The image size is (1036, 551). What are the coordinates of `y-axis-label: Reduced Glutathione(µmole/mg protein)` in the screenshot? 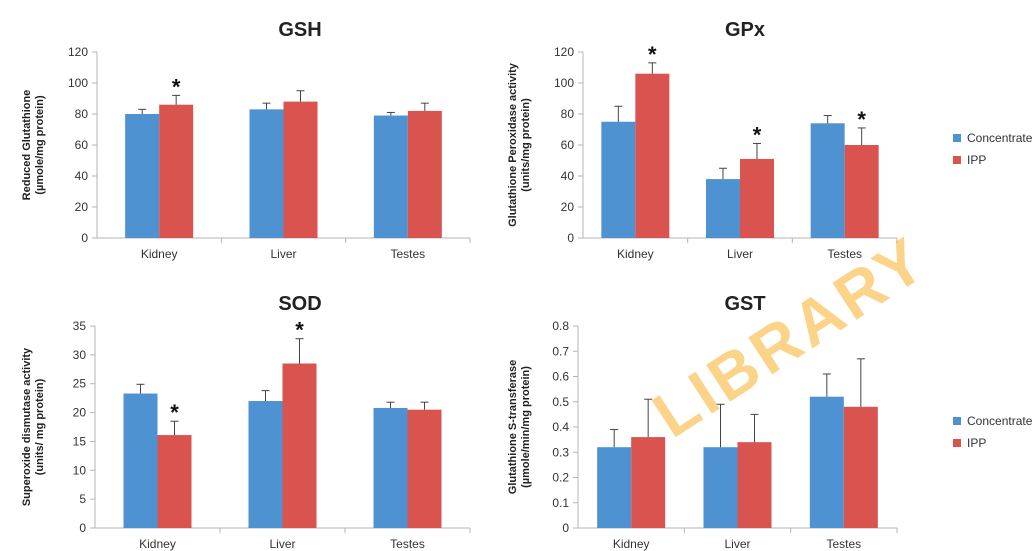 It's located at (33, 145).